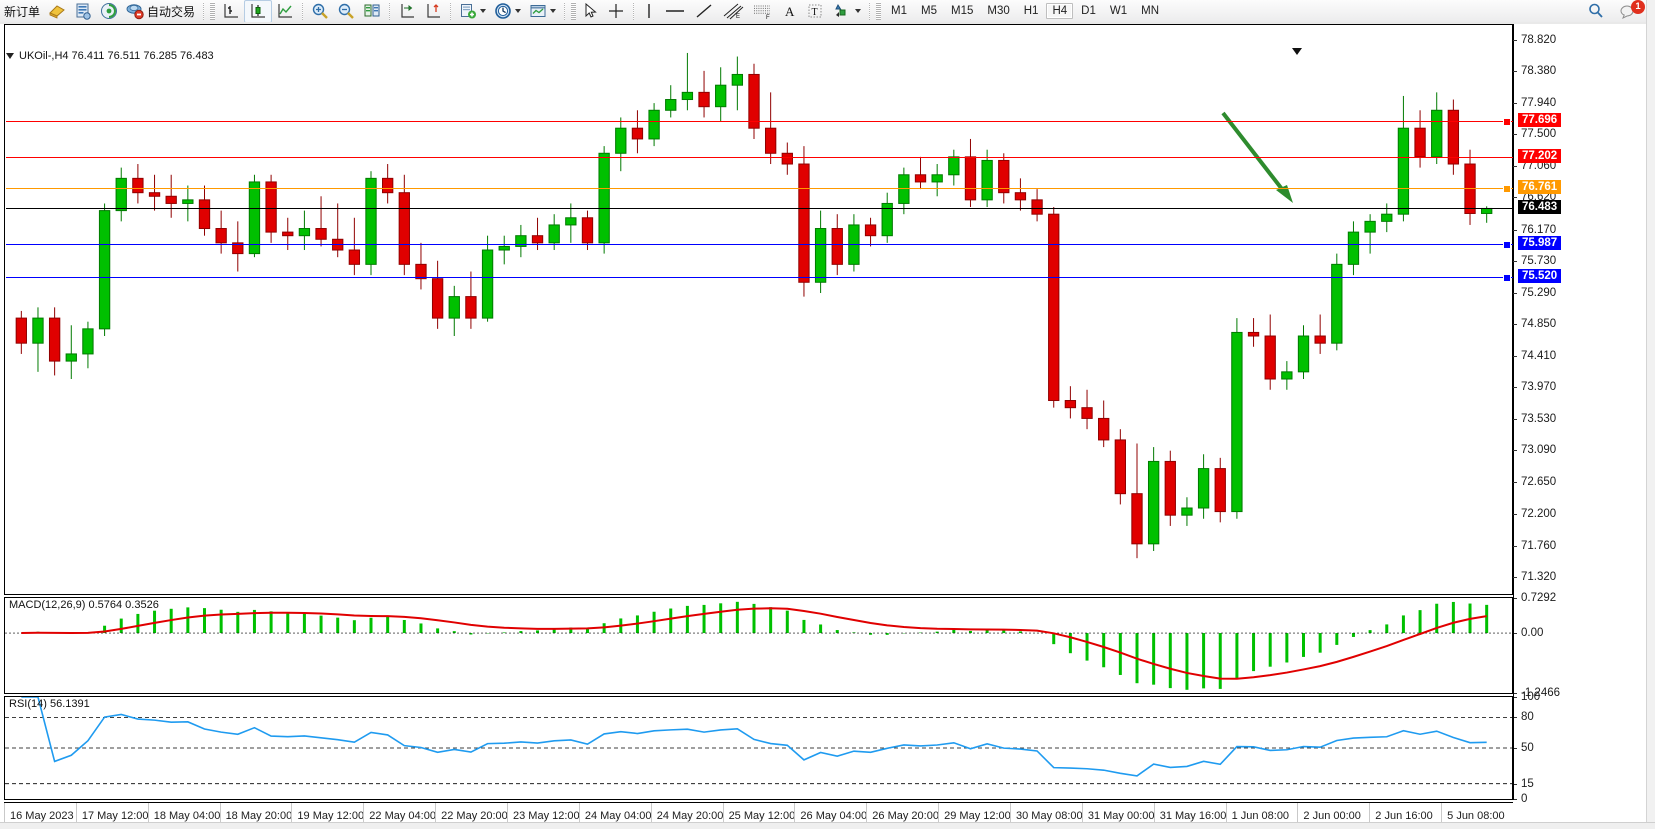 The image size is (1655, 829). What do you see at coordinates (1121, 816) in the screenshot?
I see `time-axis-label: 31 May 00:00` at bounding box center [1121, 816].